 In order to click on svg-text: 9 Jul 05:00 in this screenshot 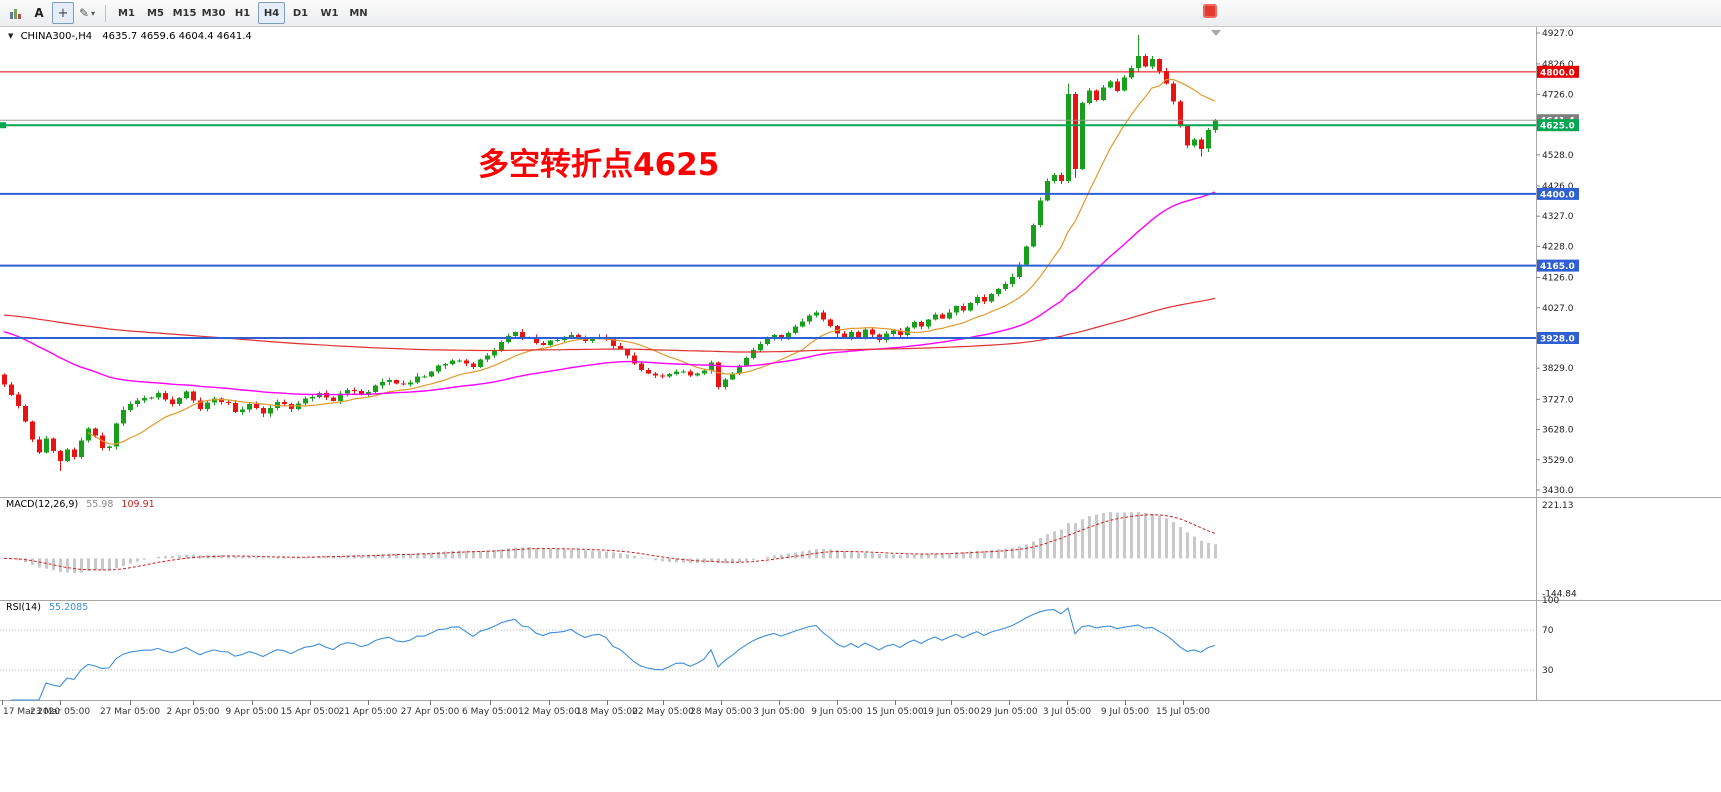, I will do `click(1125, 712)`.